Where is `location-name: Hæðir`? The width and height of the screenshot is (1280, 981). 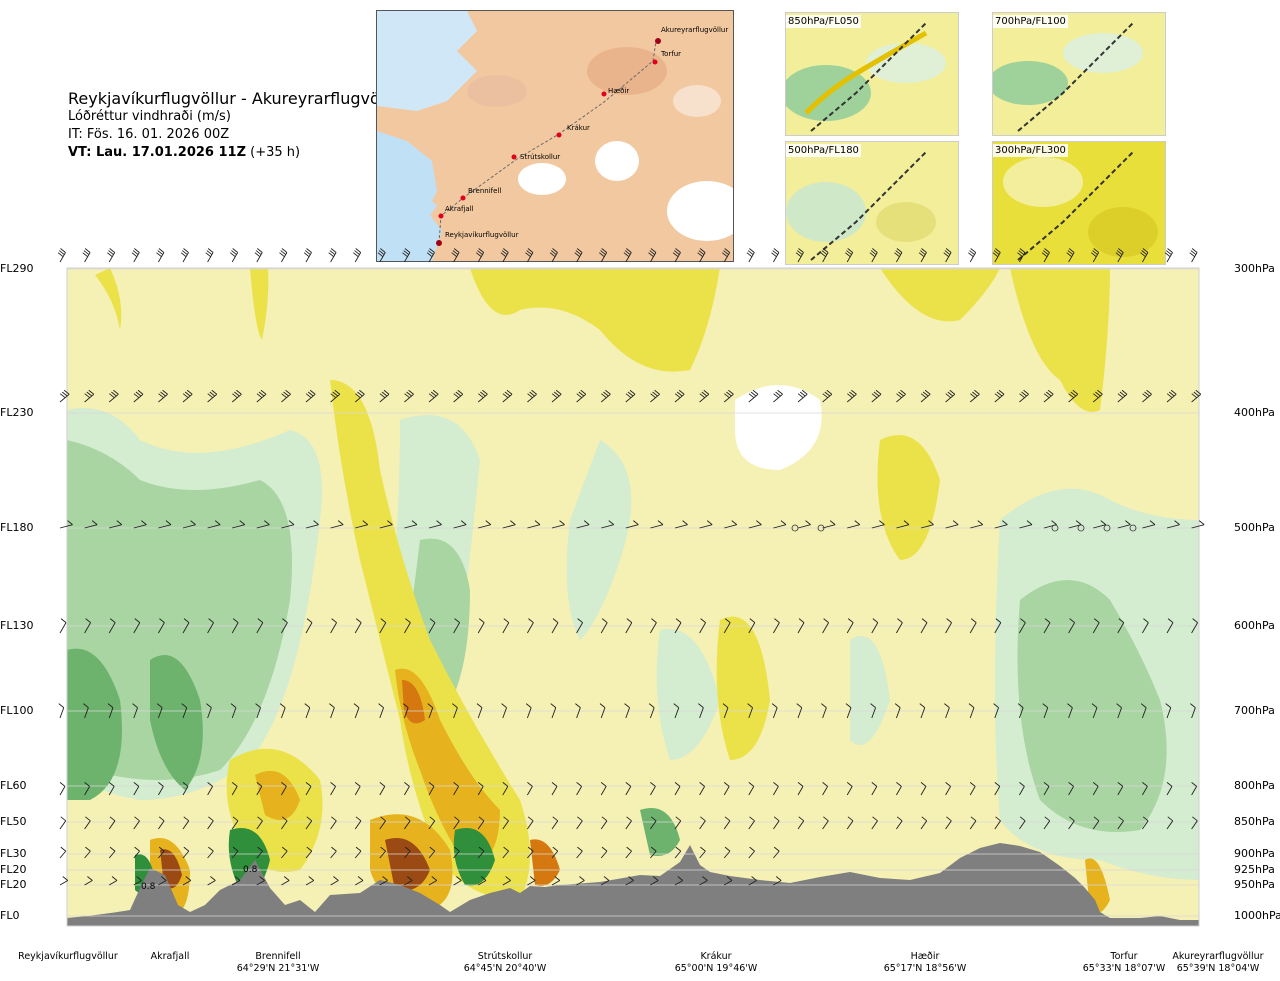
location-name: Hæðir is located at coordinates (925, 956).